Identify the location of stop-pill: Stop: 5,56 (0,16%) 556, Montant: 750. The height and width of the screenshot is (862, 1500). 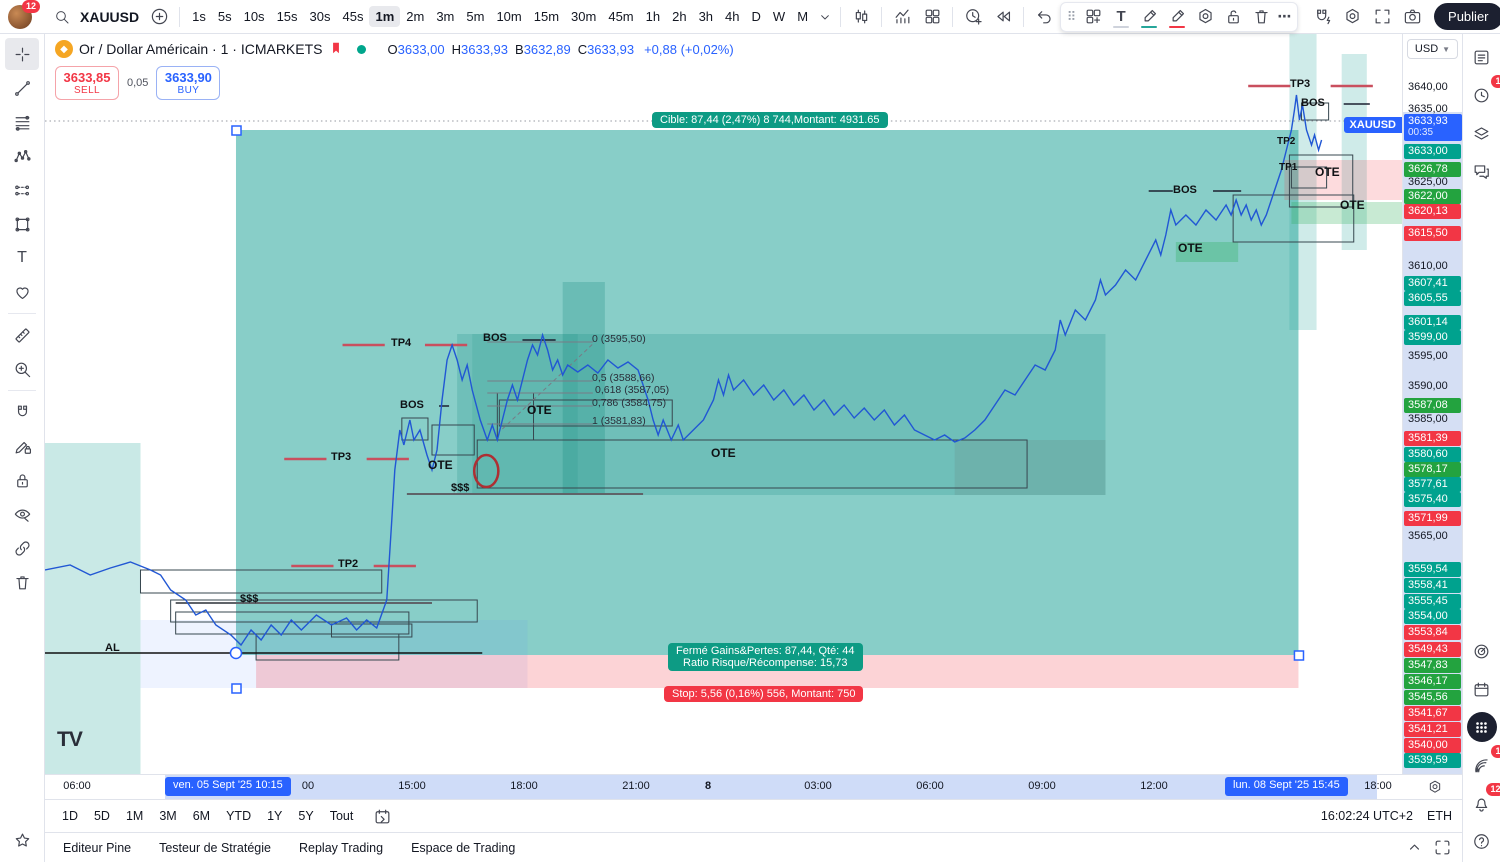
(764, 694).